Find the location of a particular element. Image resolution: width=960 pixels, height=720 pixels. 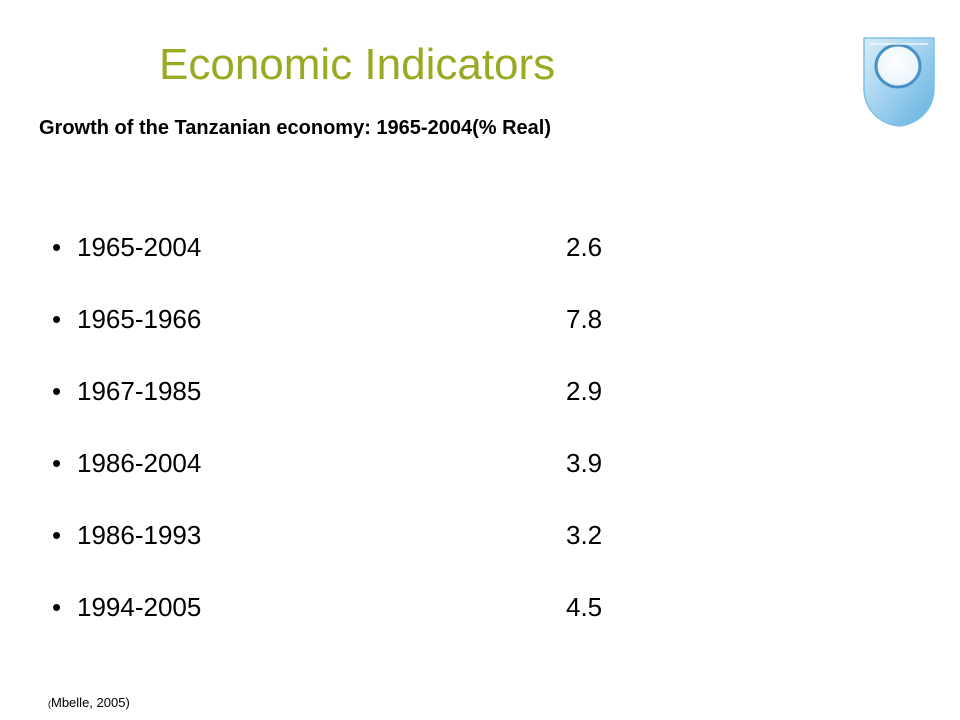

list-item: • 1965-1966 7.8 is located at coordinates (352, 334).